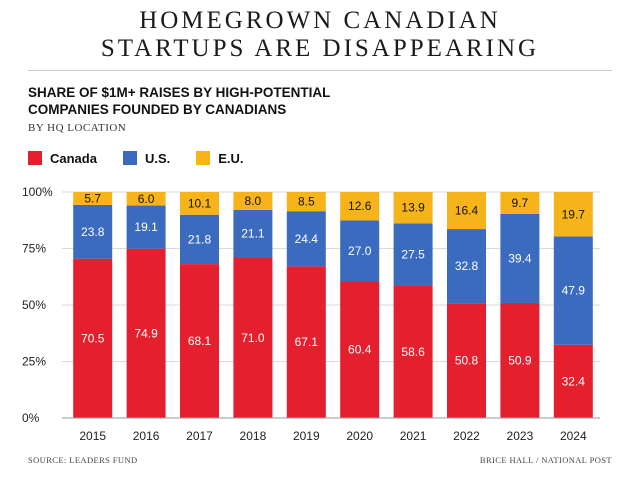 This screenshot has width=640, height=484. I want to click on y-tick-label: 0%, so click(31, 418).